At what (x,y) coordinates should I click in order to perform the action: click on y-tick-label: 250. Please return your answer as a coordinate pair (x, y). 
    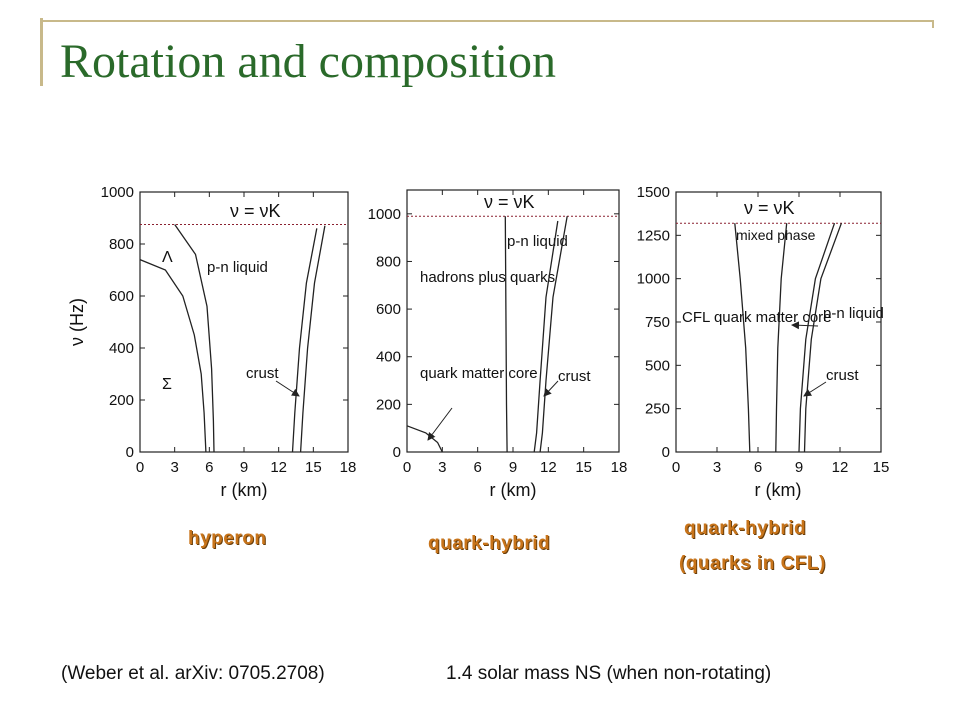
    Looking at the image, I should click on (657, 409).